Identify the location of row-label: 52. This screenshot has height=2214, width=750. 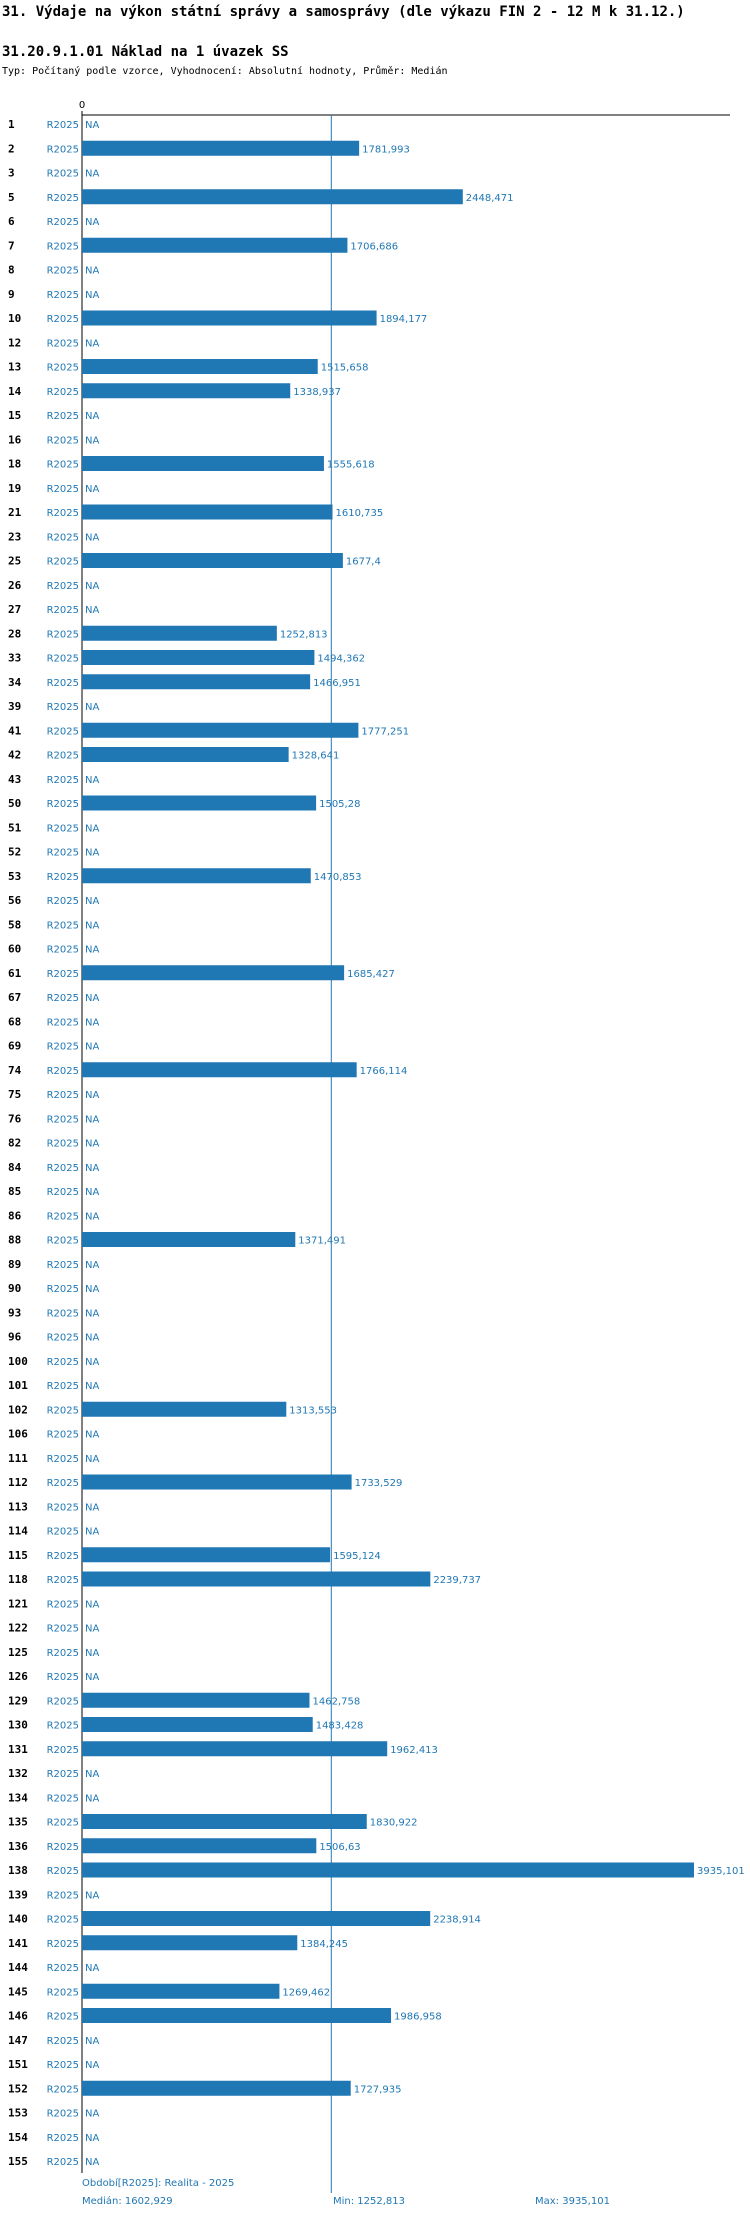
(14, 852).